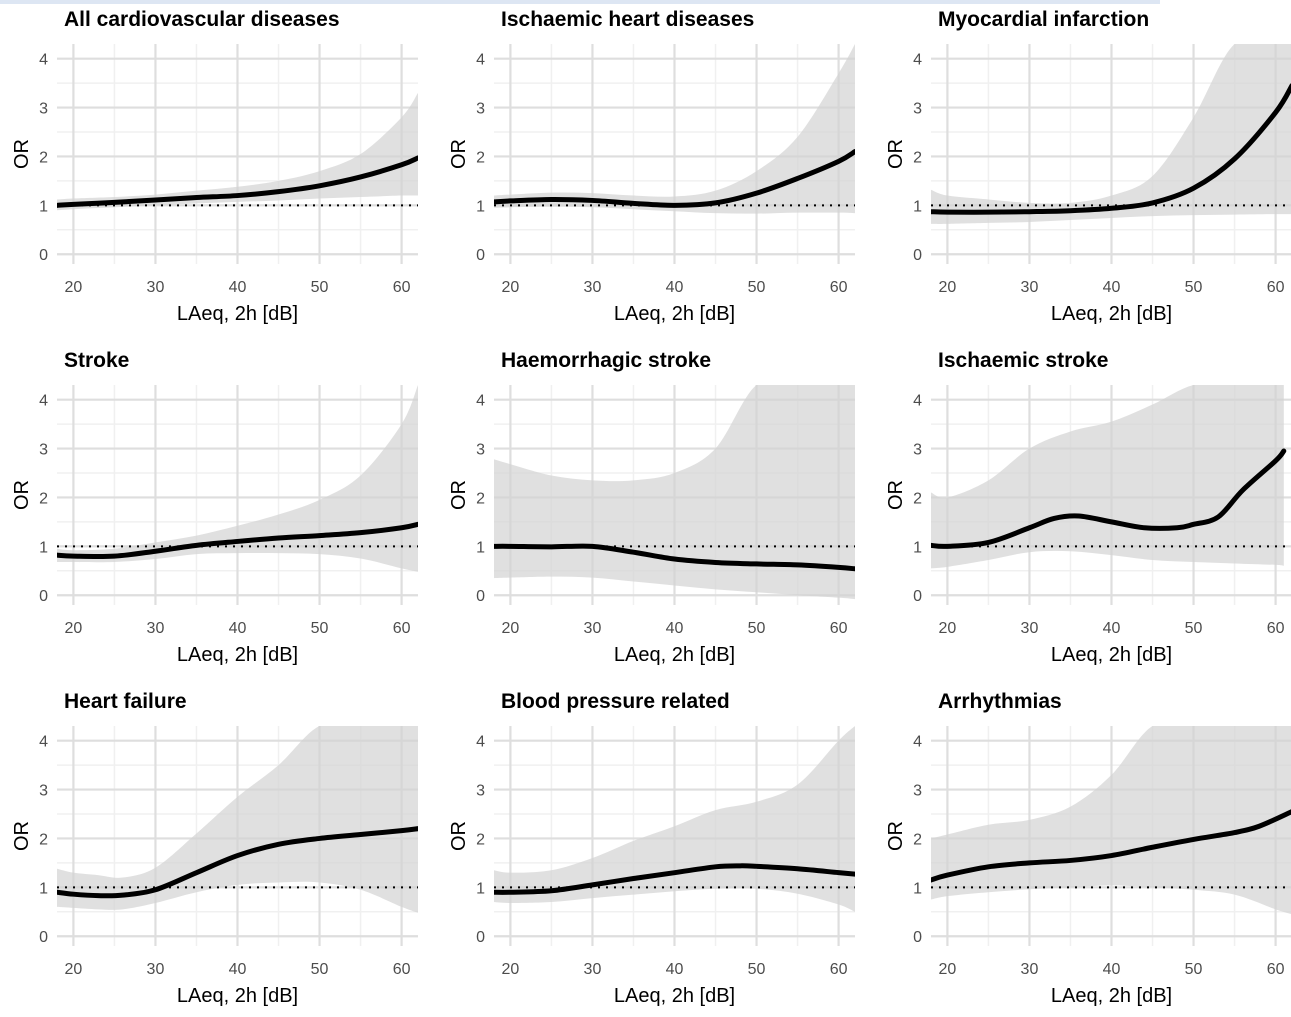 The image size is (1291, 1017). I want to click on panel-title: Stroke, so click(96, 360).